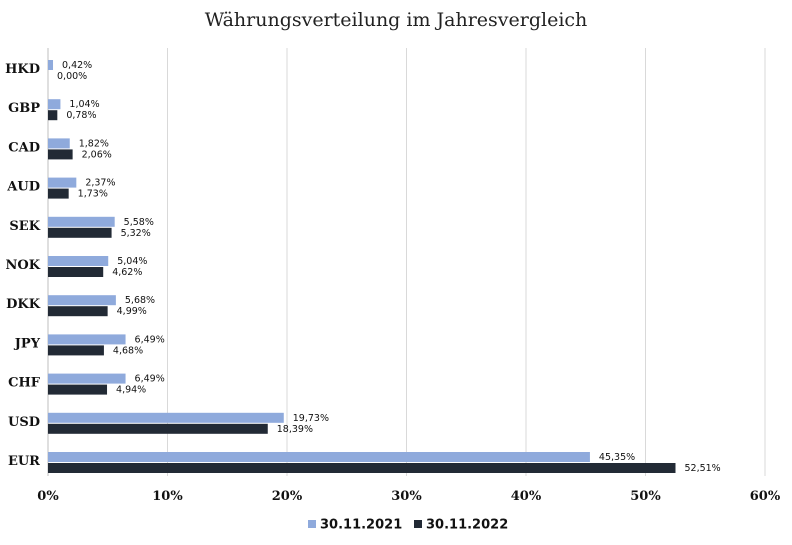  Describe the element at coordinates (406, 496) in the screenshot. I see `x-tick-label: 30%` at that location.